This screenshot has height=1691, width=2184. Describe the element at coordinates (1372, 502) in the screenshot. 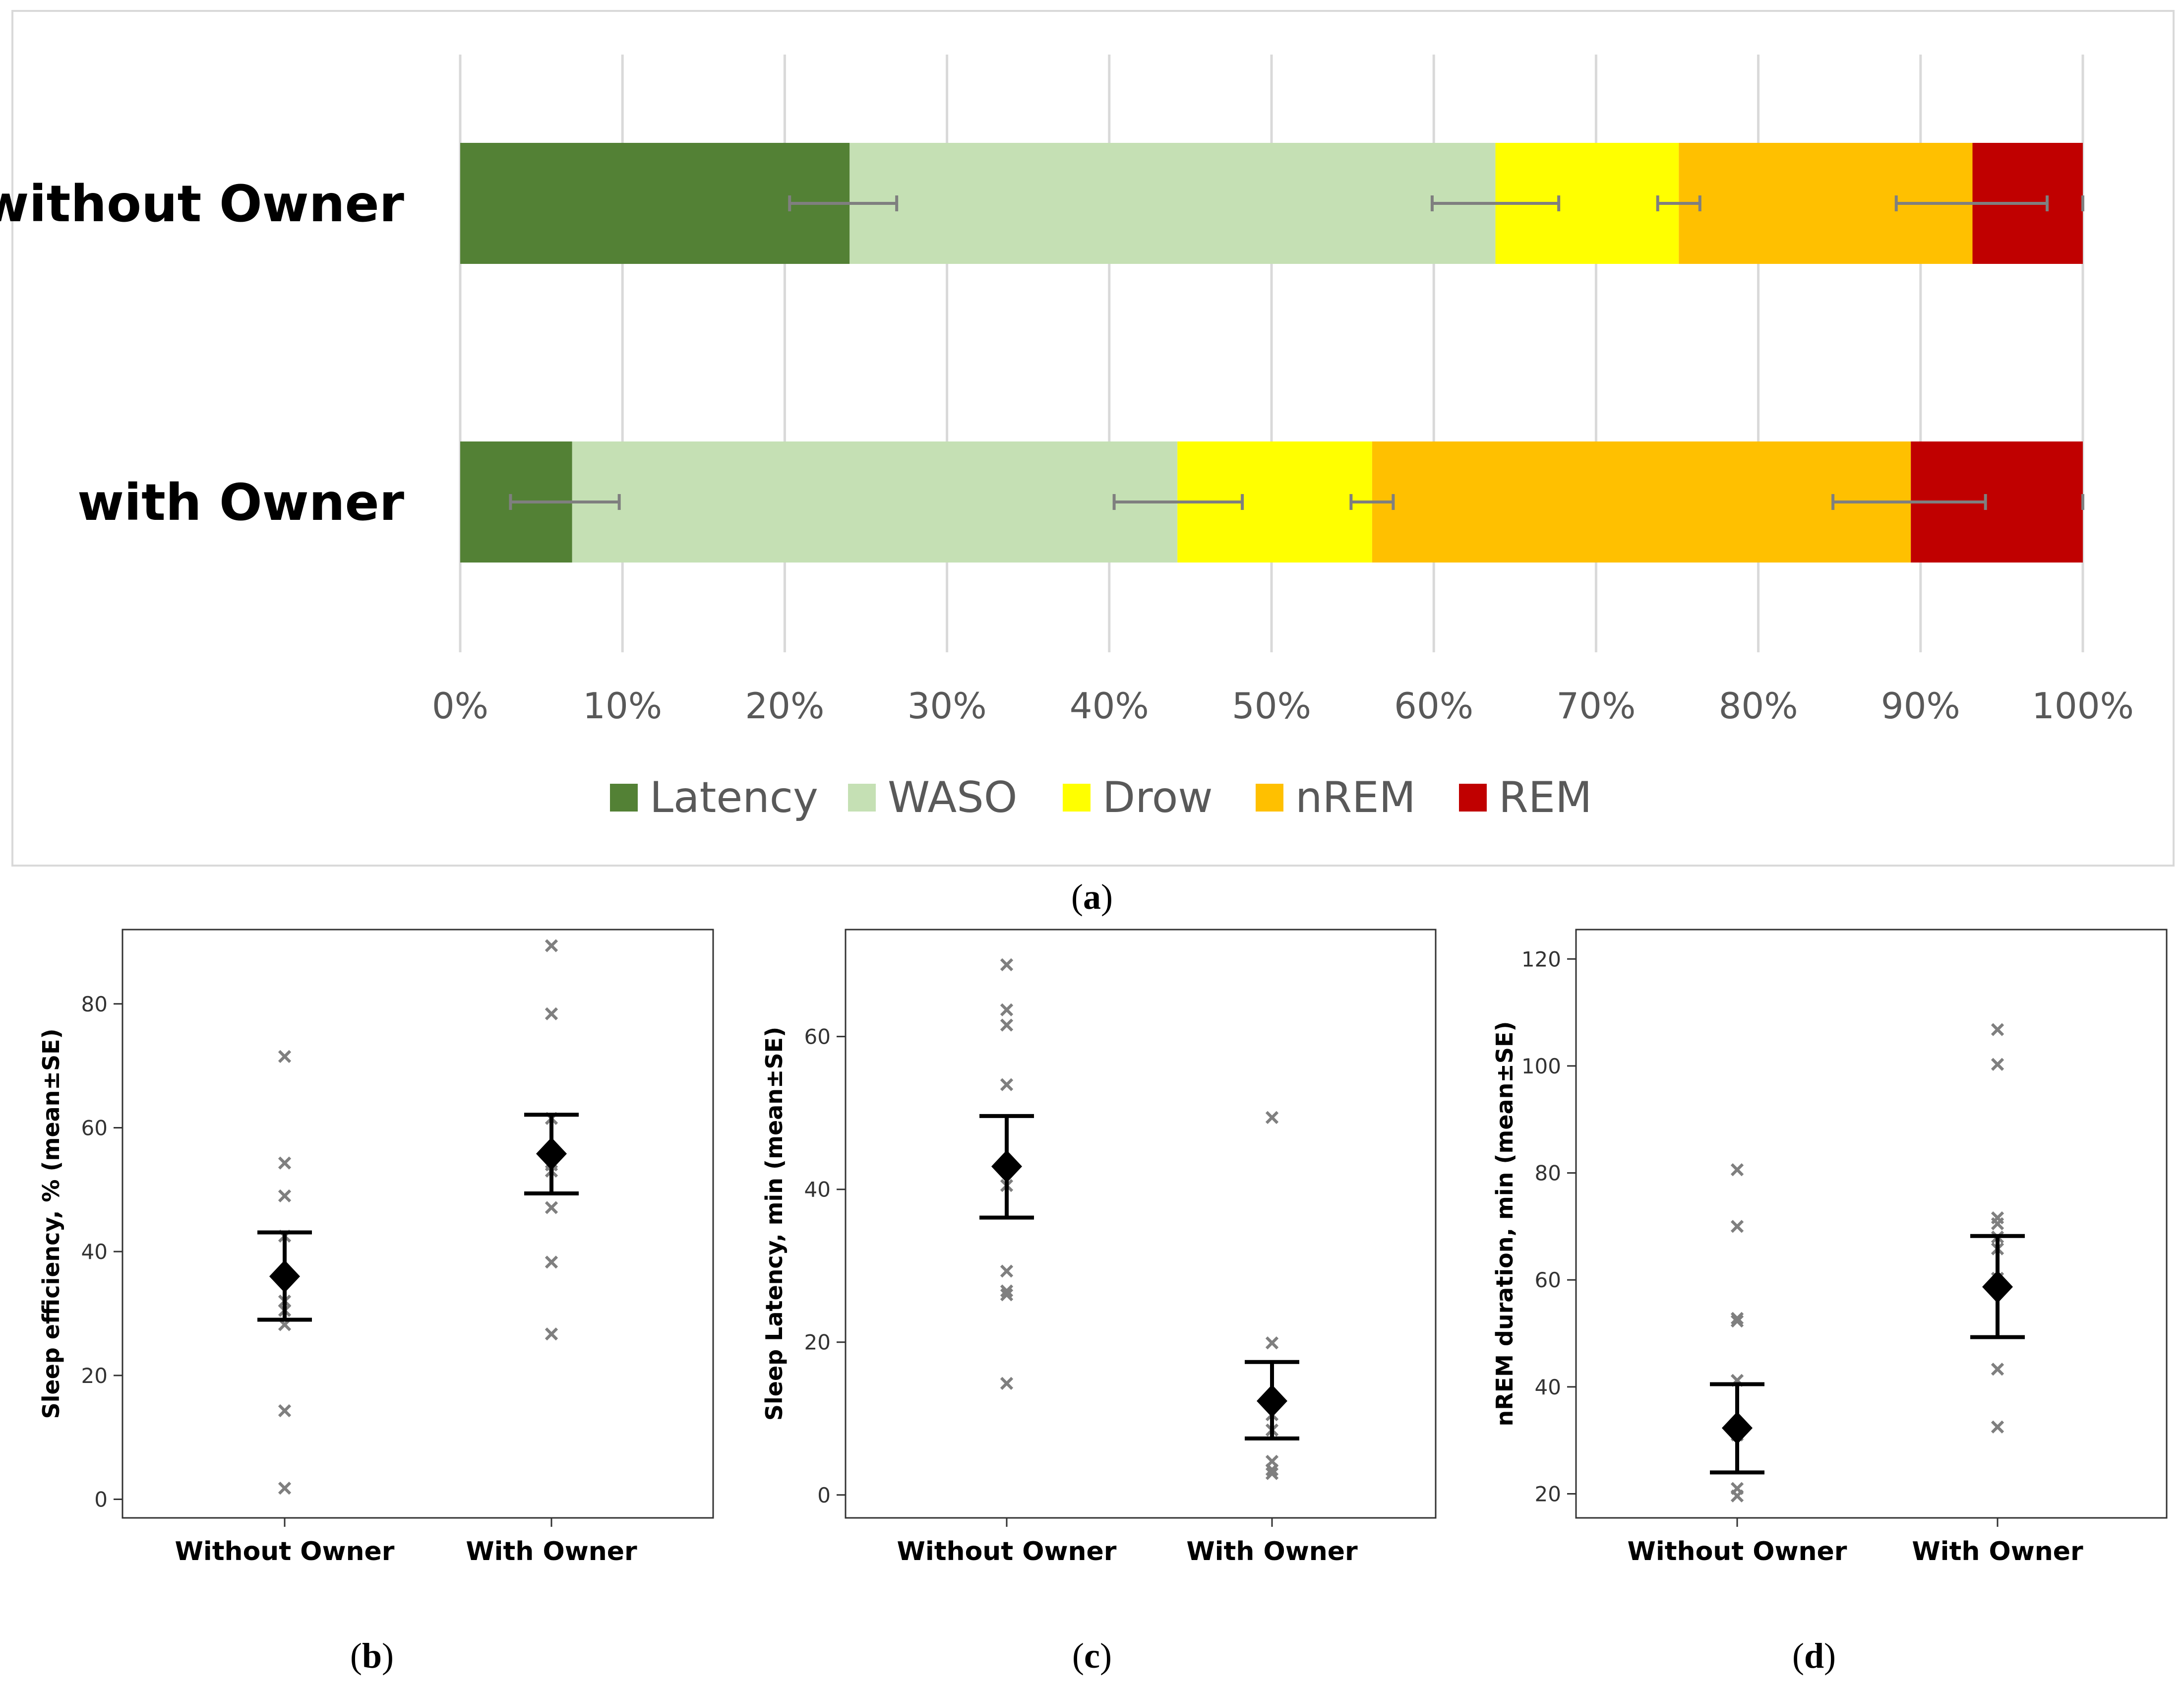

I see `error-bar-with-owner-drow` at that location.